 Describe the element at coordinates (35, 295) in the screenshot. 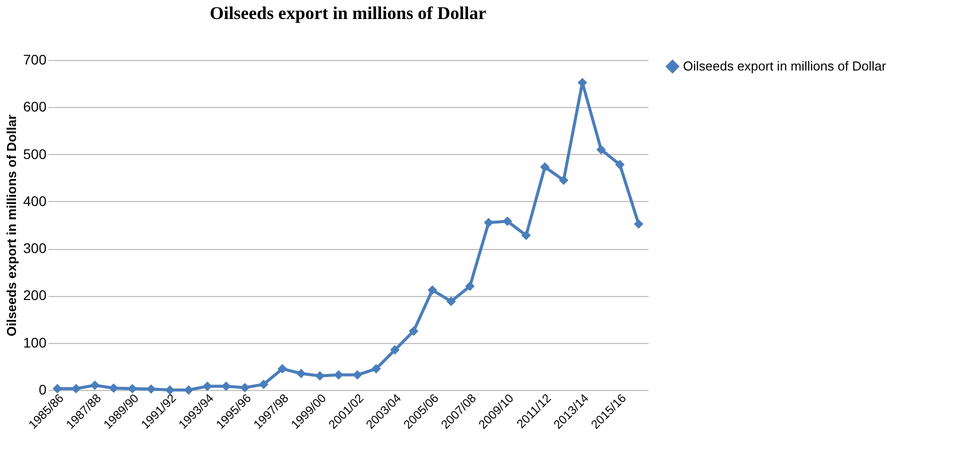

I see `y-tick-label: 200` at that location.